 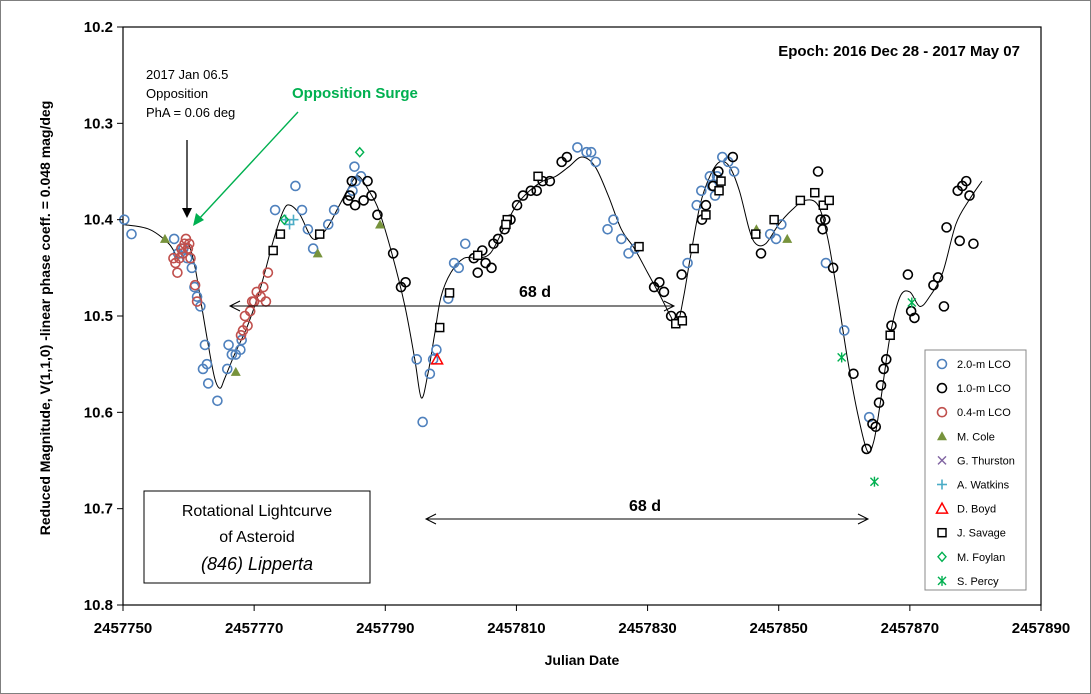 I want to click on y-tick-label: 10.6, so click(x=98, y=412).